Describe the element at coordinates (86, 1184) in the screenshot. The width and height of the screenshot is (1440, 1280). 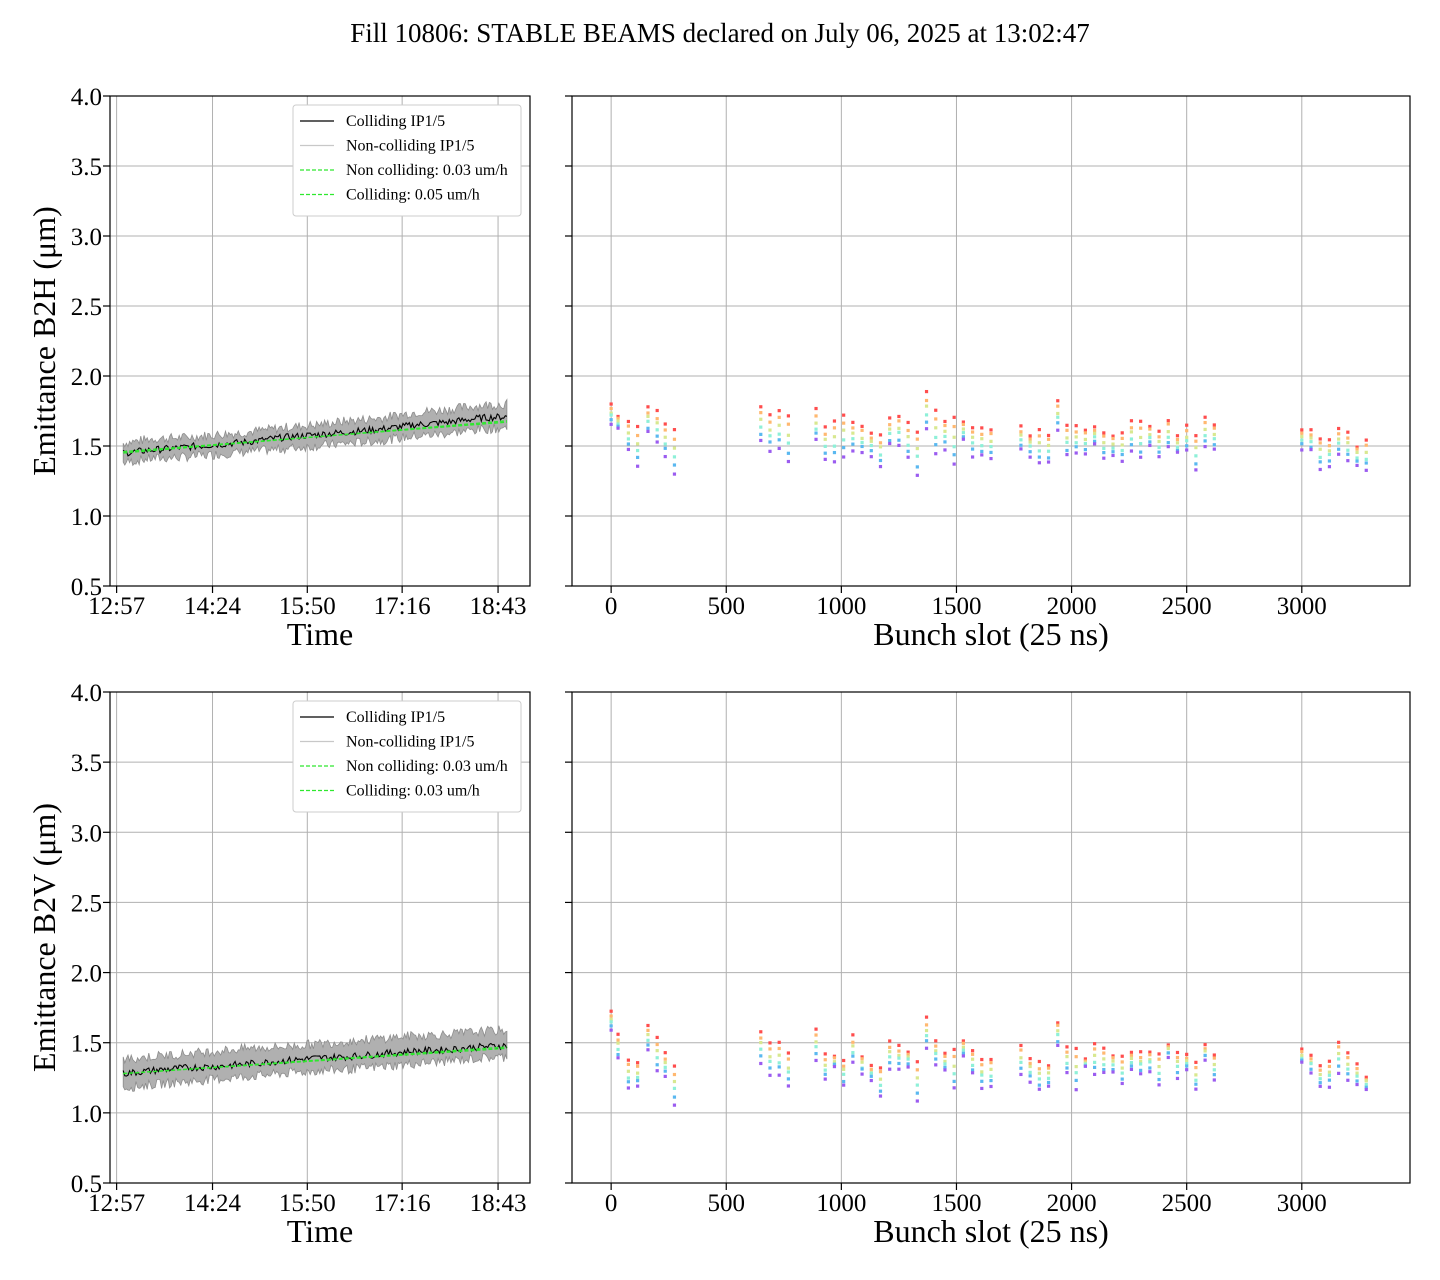
I see `y-tick-label: 0.5` at that location.